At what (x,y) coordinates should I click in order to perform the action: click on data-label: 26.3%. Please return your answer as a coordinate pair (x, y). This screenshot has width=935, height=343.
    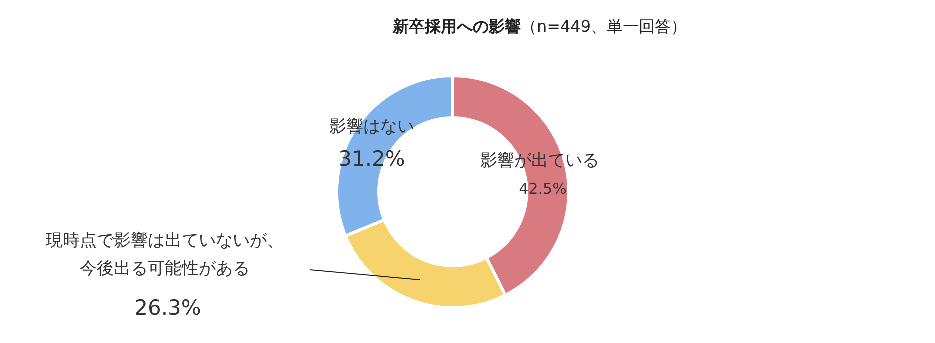
    Looking at the image, I should click on (168, 308).